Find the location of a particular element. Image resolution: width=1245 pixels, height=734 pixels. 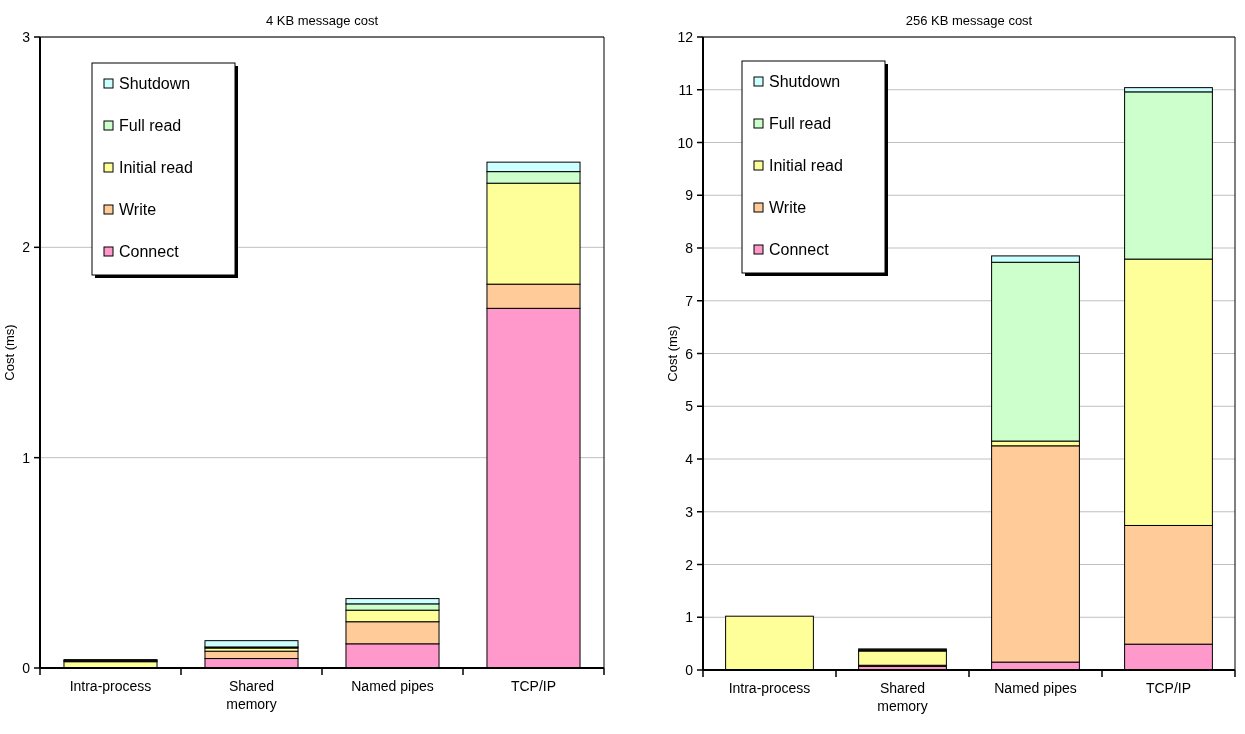

chart-title: 4 KB message cost is located at coordinates (322, 20).